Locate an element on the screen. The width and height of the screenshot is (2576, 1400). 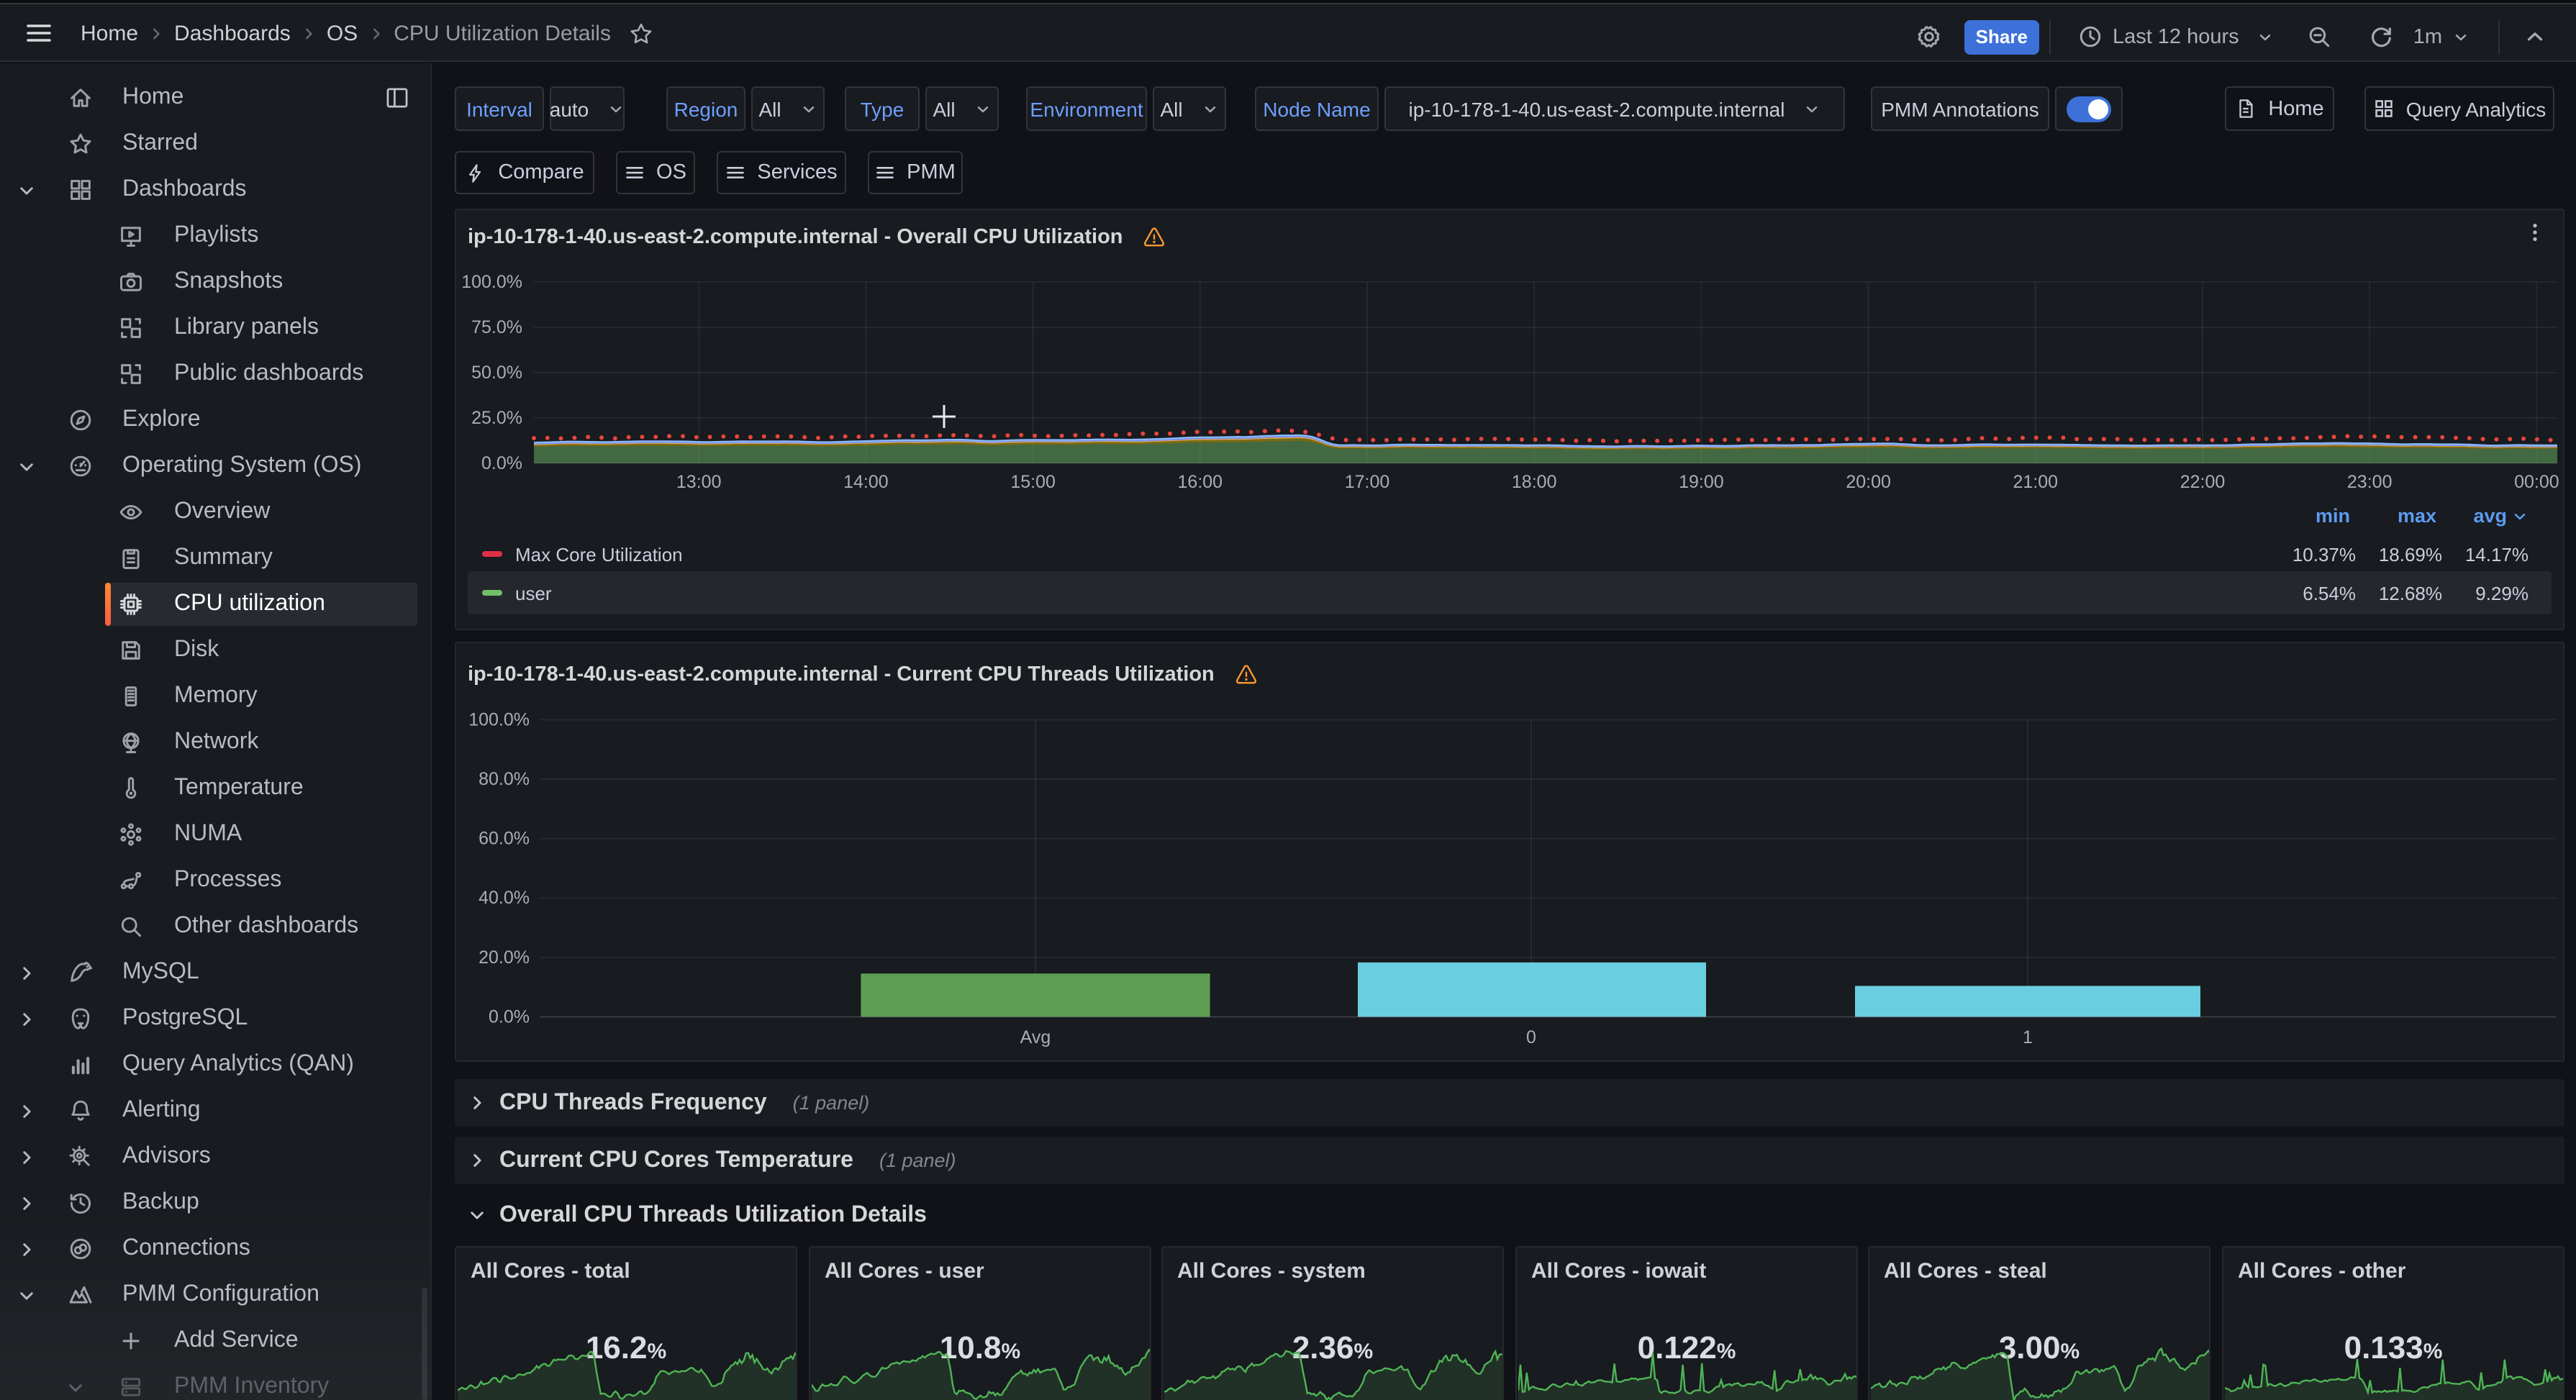
svg-text: 19:00 is located at coordinates (1701, 482).